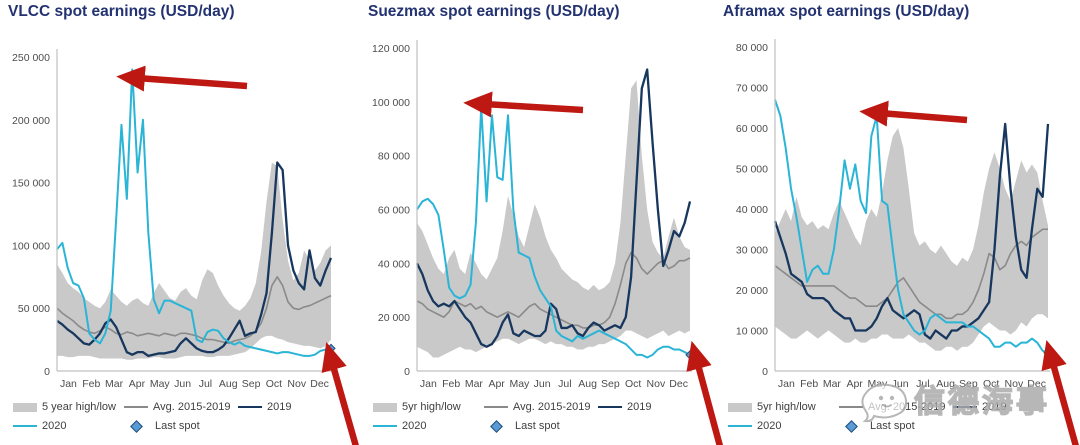  Describe the element at coordinates (182, 384) in the screenshot. I see `svg-text: Jun` at that location.